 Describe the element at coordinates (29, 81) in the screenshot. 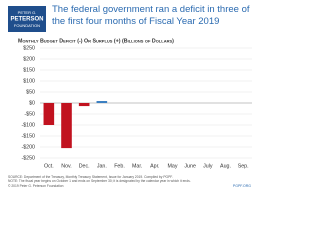

I see `y-tick-label: $100` at that location.